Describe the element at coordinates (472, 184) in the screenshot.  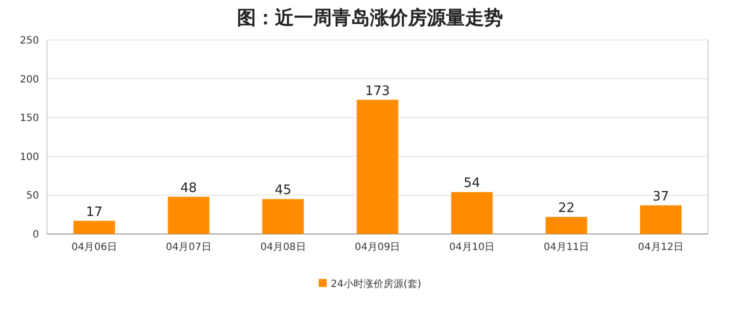
I see `data-label: 54` at that location.